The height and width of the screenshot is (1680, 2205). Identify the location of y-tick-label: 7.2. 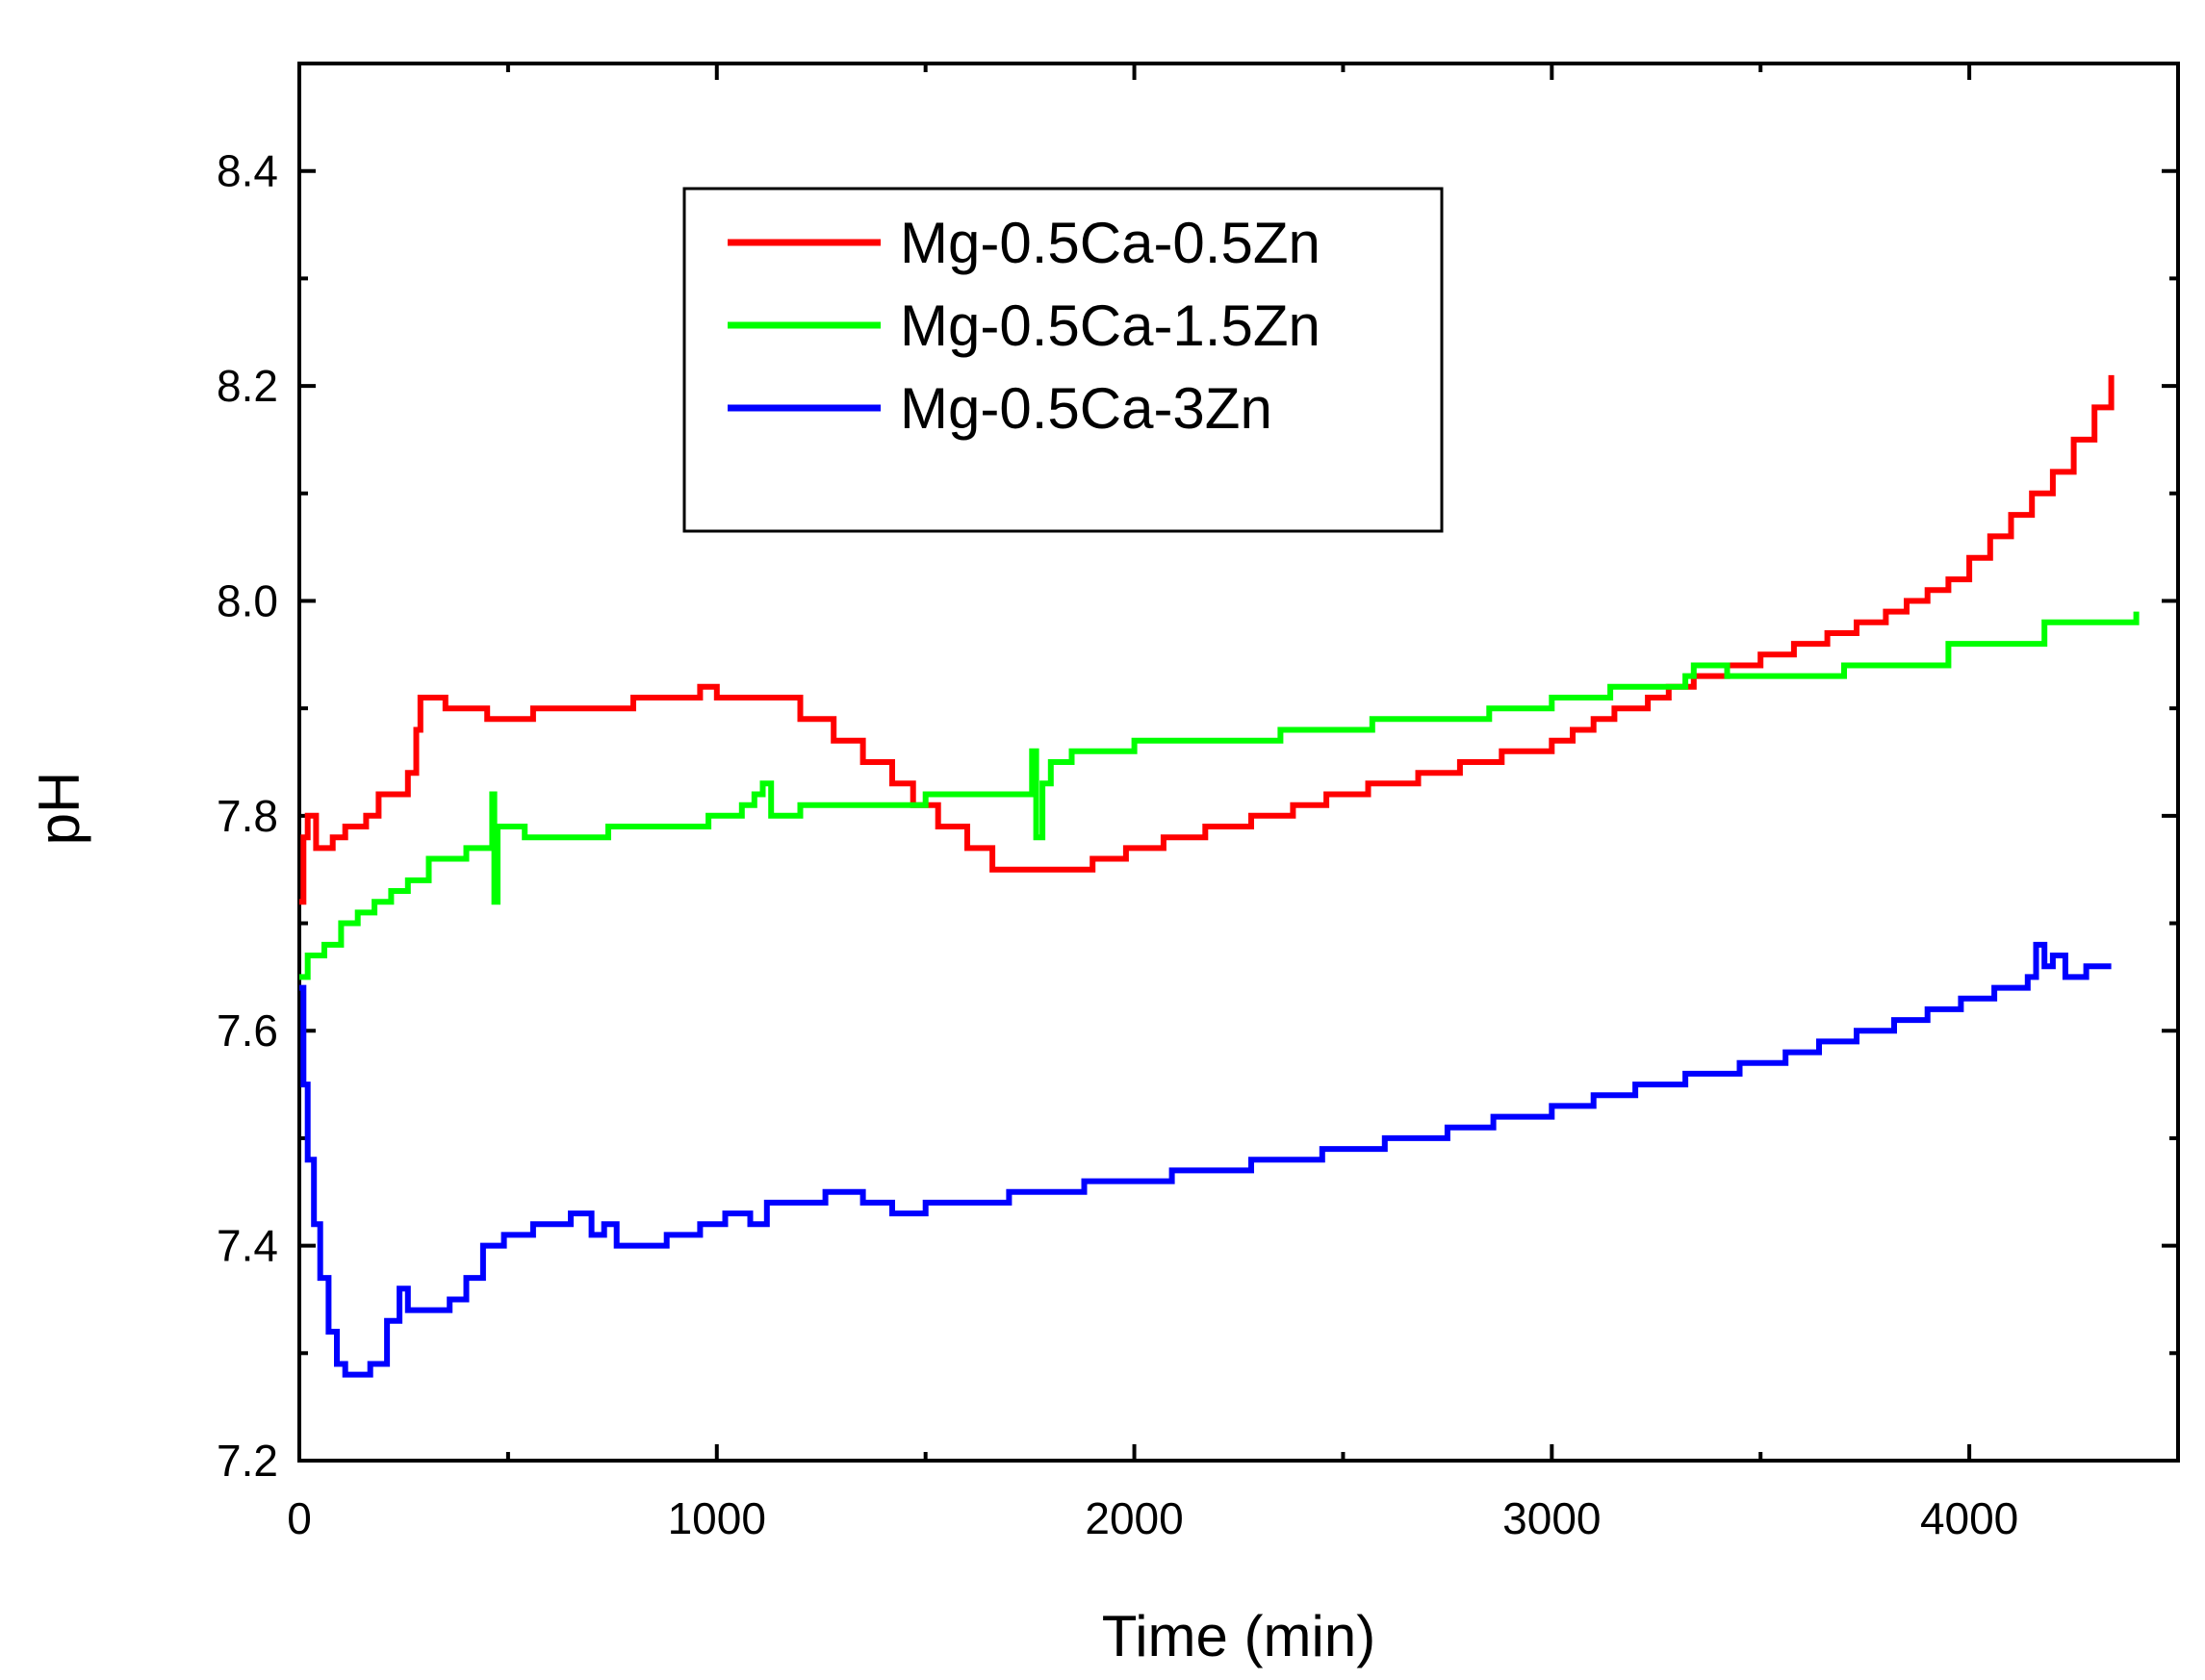
(247, 1461).